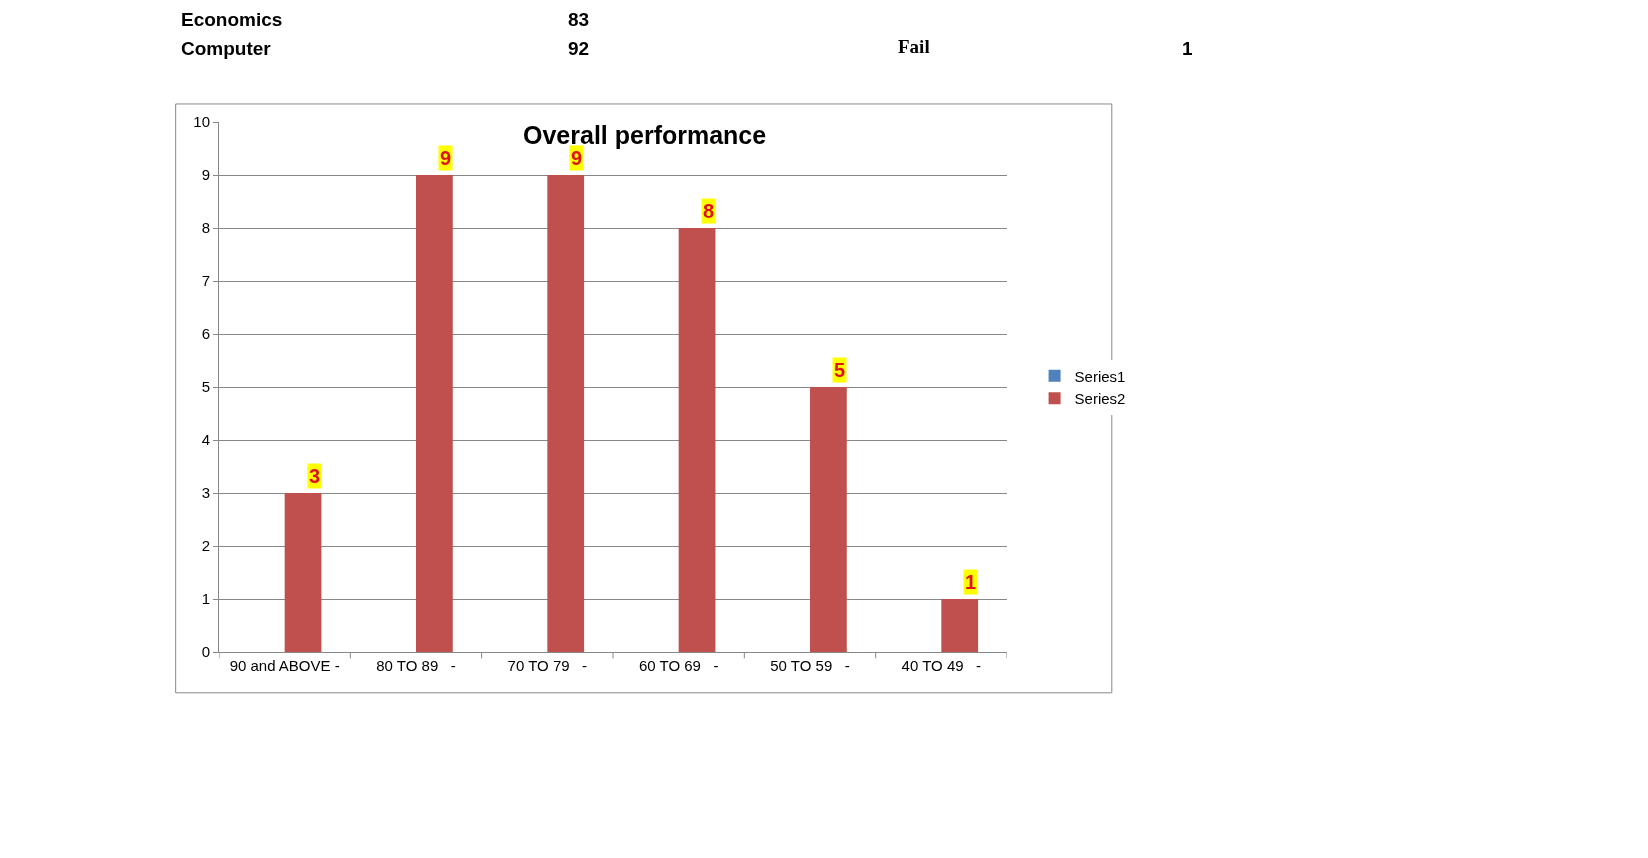 This screenshot has height=858, width=1648. What do you see at coordinates (232, 19) in the screenshot?
I see `text: Economics` at bounding box center [232, 19].